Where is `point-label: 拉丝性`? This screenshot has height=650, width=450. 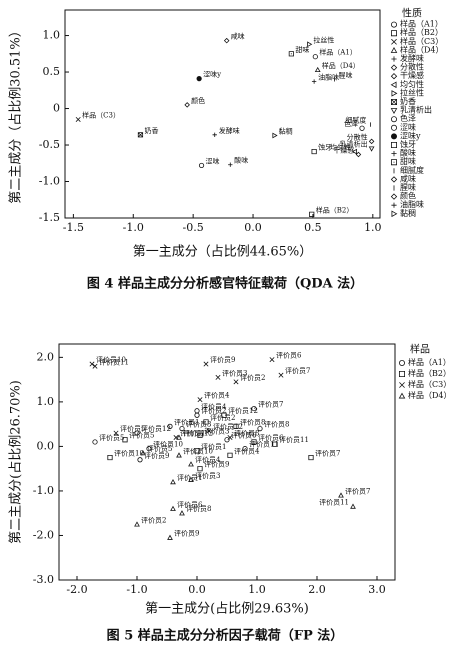
point-label: 拉丝性 is located at coordinates (323, 39).